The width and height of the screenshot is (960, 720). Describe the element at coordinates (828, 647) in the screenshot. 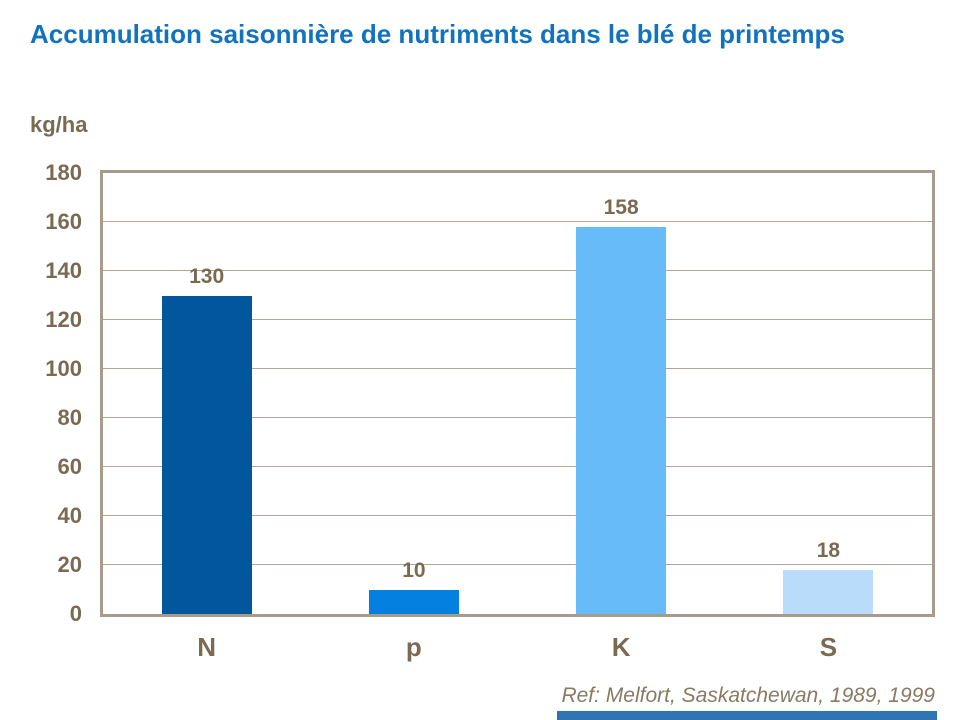

I see `x-category-label: S` at that location.